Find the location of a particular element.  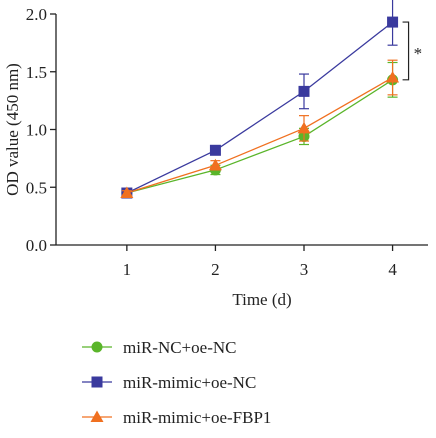

legend-item-2: miR-mimic+oe-NC is located at coordinates (169, 382).